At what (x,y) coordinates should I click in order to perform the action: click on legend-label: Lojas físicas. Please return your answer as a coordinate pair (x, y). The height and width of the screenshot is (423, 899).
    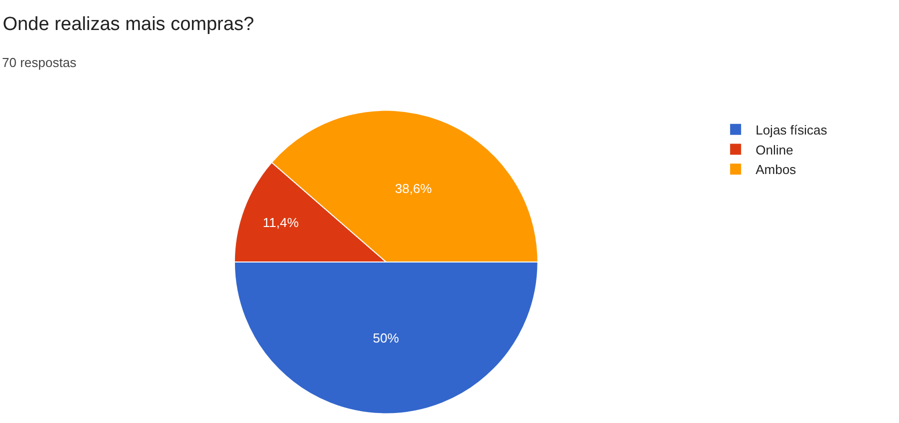
    Looking at the image, I should click on (792, 130).